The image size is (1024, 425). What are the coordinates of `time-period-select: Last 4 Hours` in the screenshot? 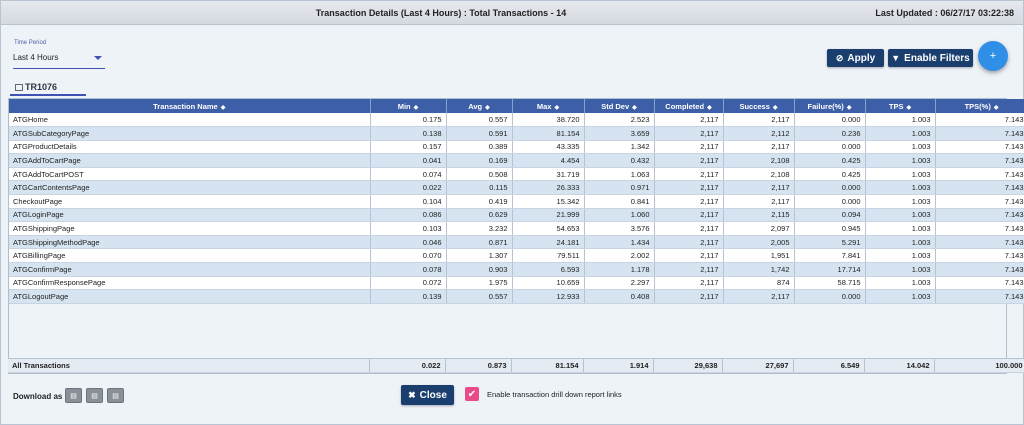 It's located at (59, 61).